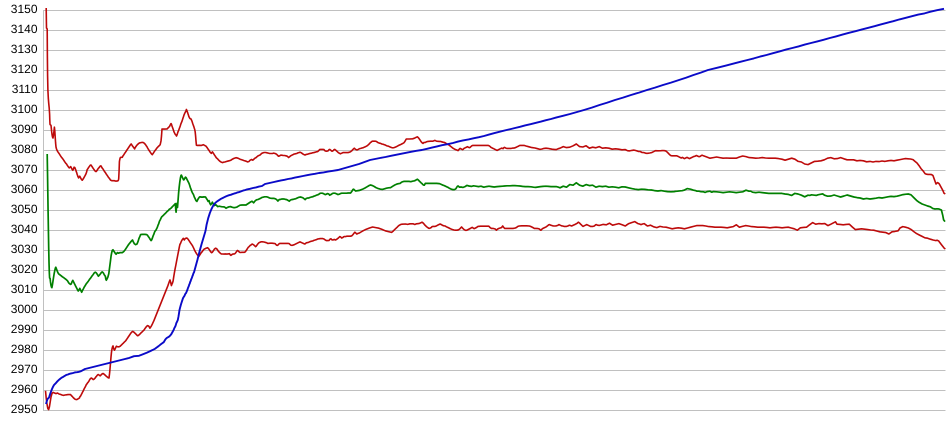  I want to click on svg-text: 2980, so click(24, 349).